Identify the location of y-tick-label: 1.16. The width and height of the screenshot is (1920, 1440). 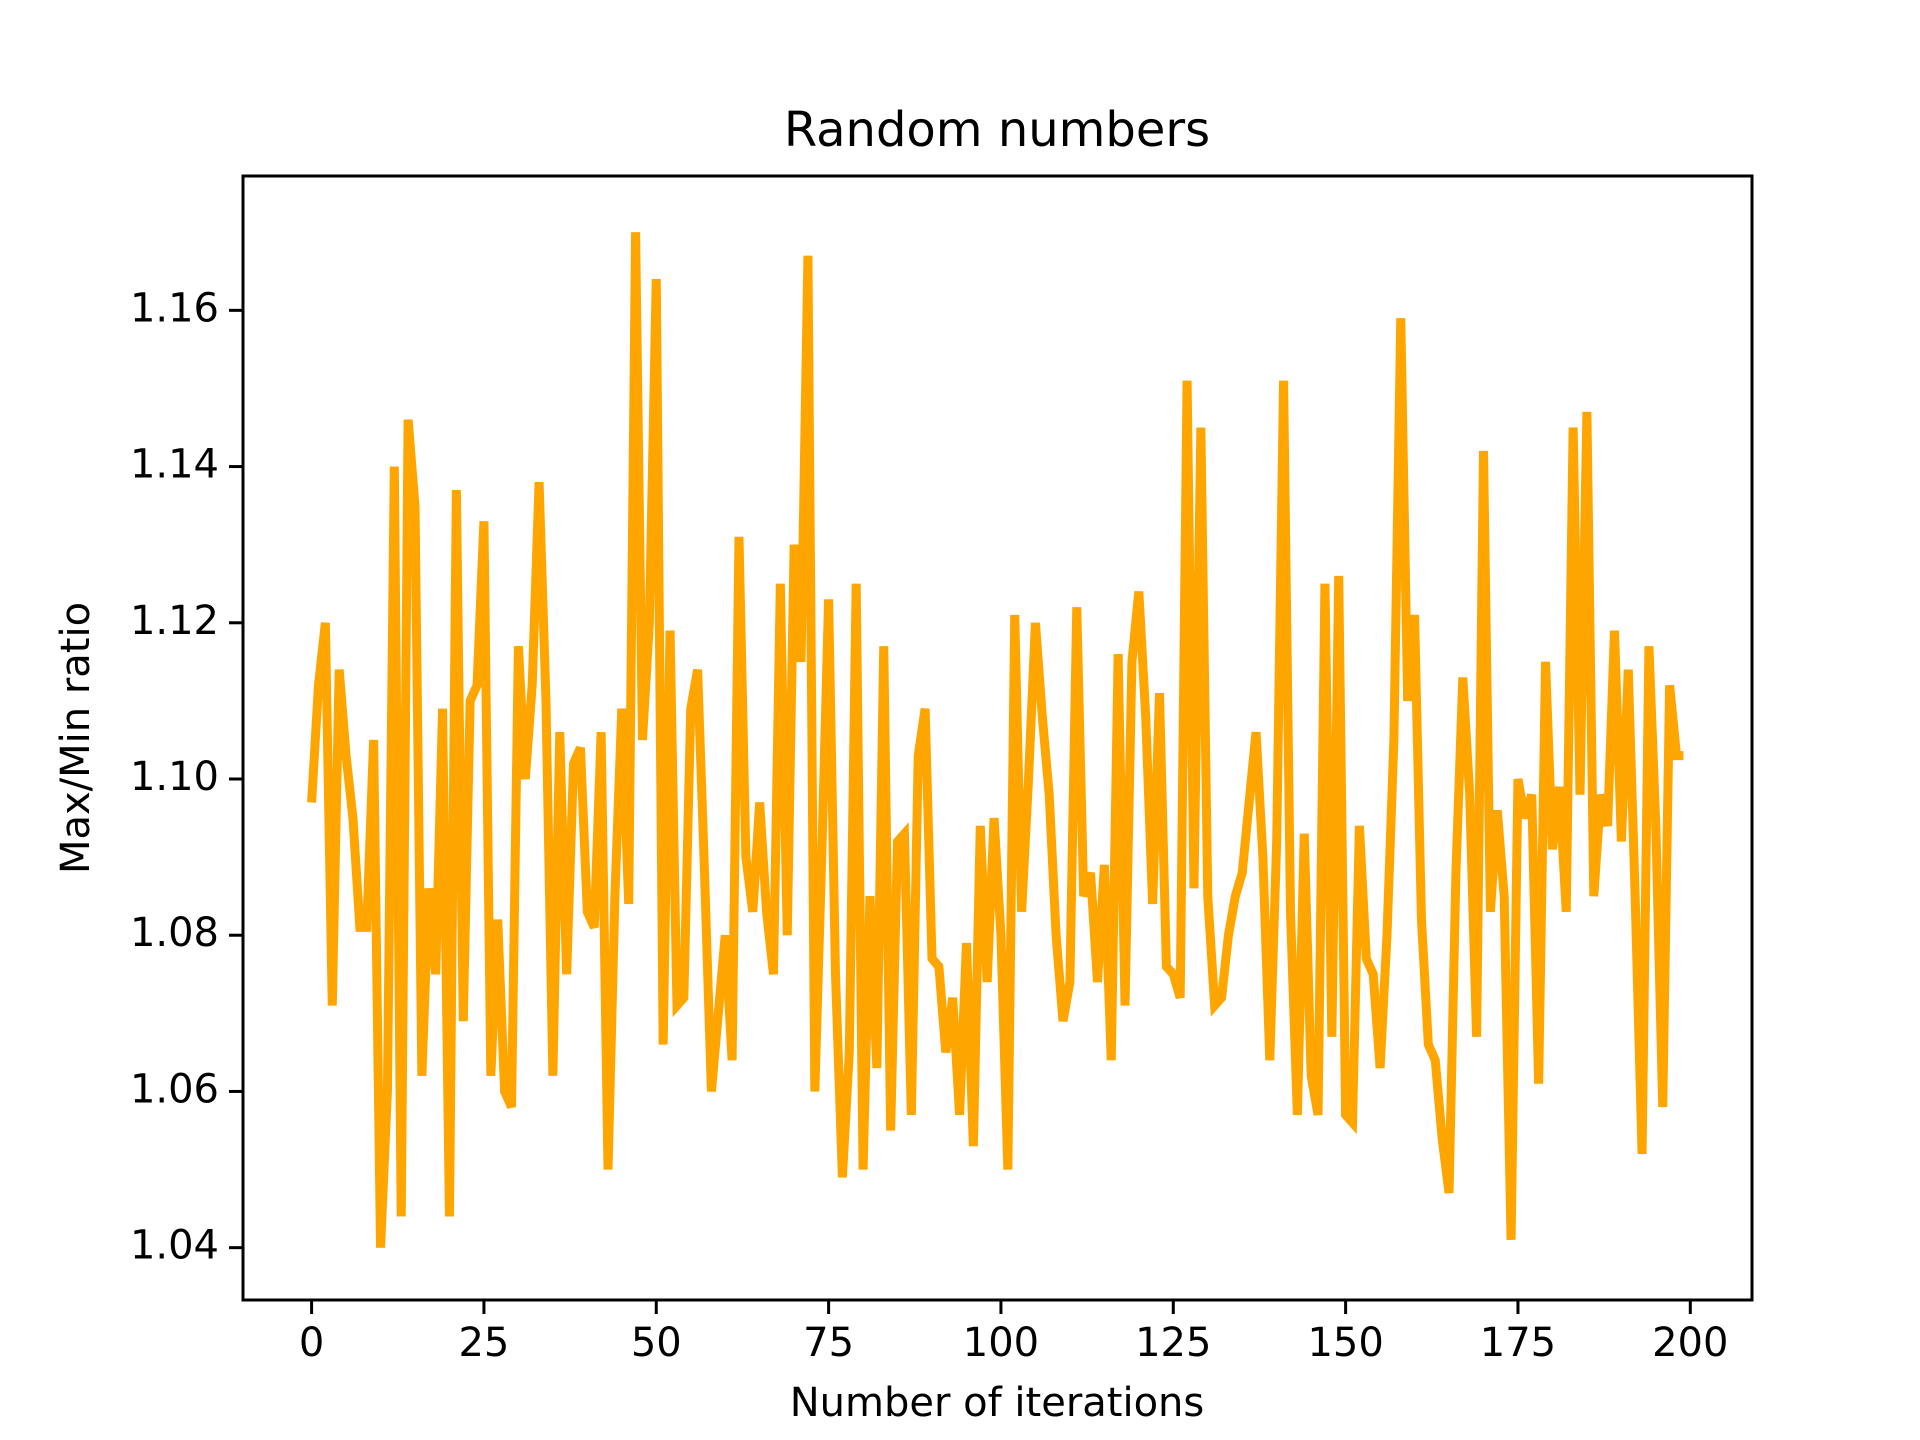
(174, 308).